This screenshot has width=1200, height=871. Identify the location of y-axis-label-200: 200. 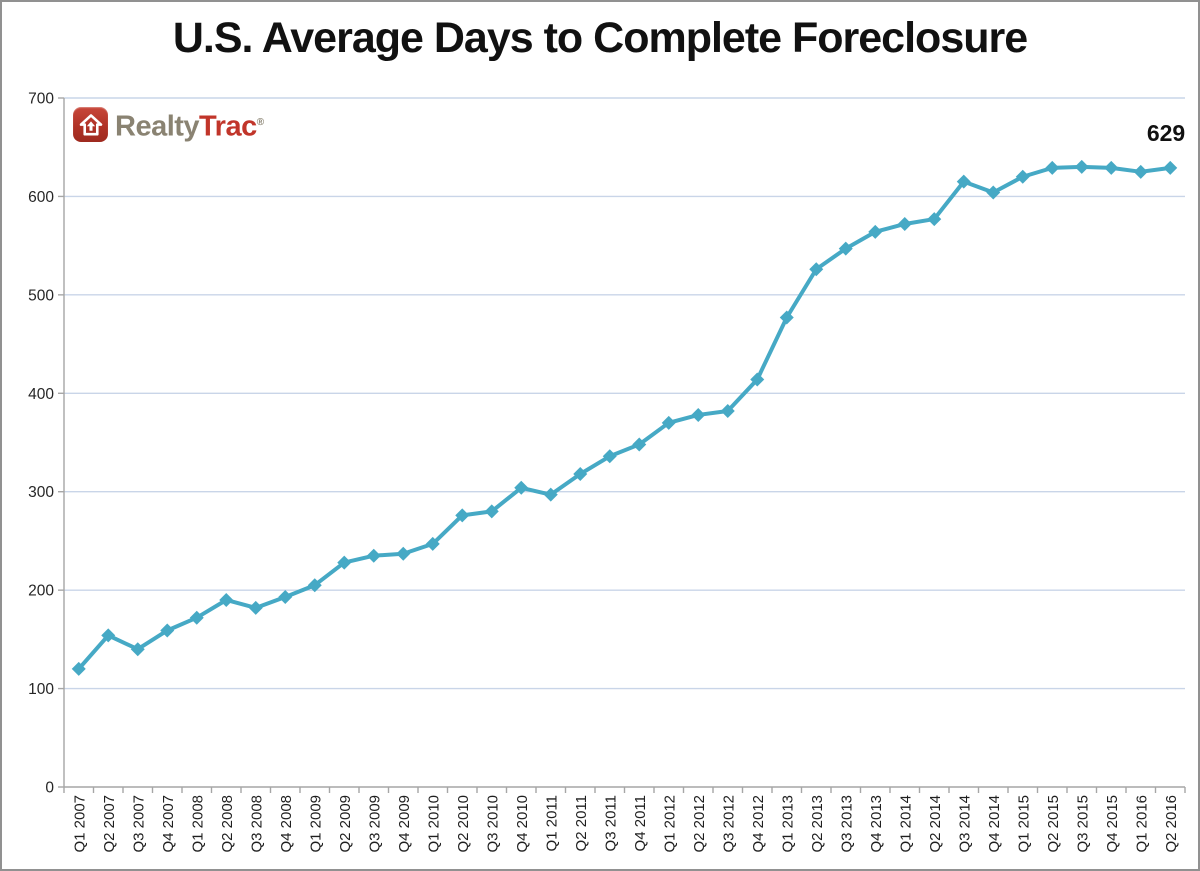
(41, 591).